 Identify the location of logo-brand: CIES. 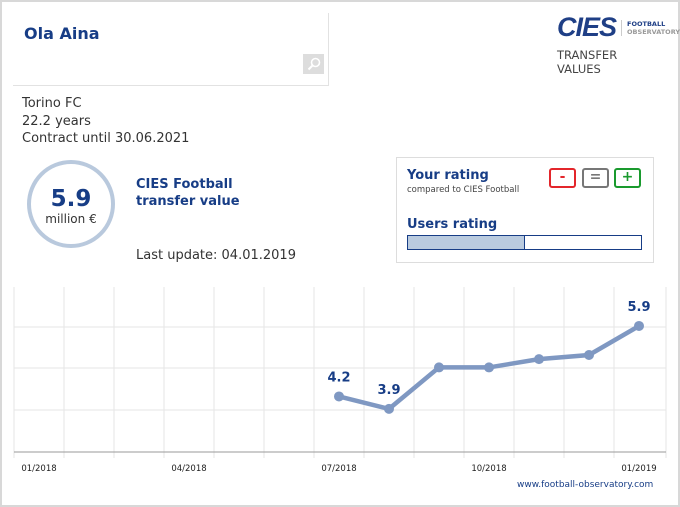
(587, 27).